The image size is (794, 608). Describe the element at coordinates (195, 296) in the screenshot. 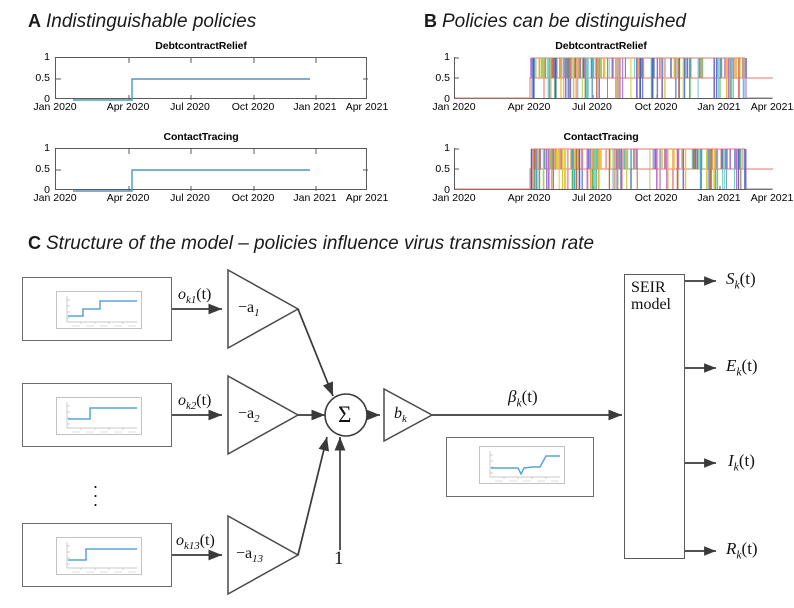

I see `signal-label-ok1: ok1(t)` at that location.